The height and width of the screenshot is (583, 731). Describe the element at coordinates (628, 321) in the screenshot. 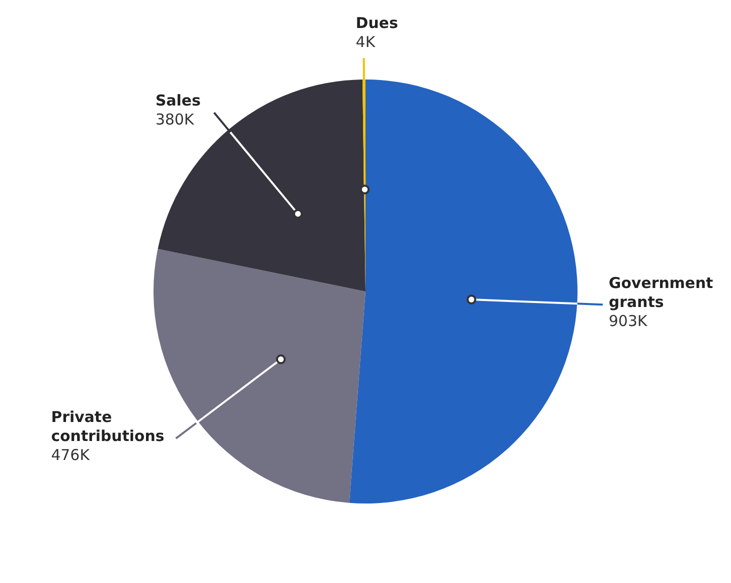

I see `data-label: 903K` at that location.